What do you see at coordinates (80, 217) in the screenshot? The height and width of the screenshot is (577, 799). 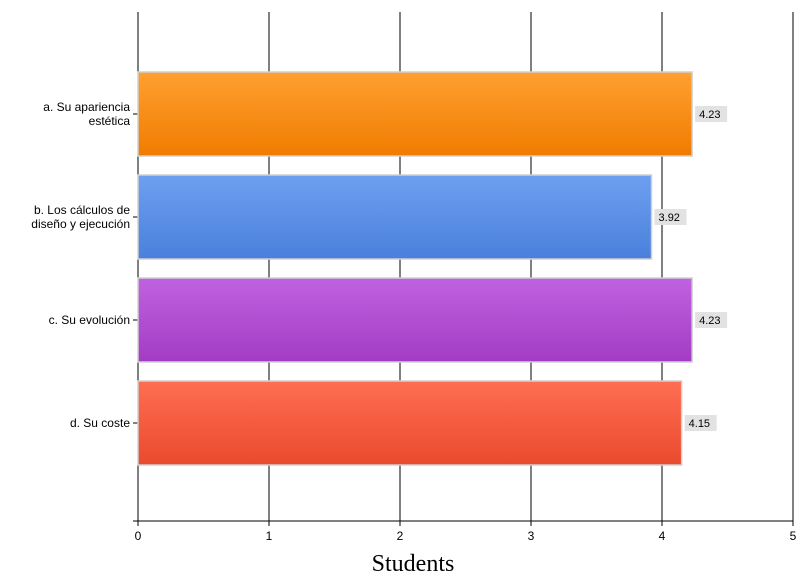 I see `category-label: b. Los cálculos de diseño y ejecución` at bounding box center [80, 217].